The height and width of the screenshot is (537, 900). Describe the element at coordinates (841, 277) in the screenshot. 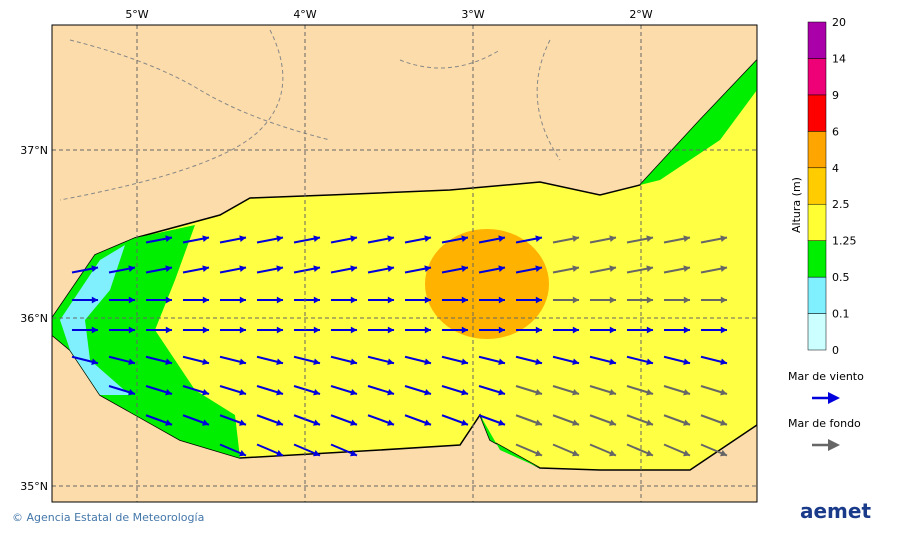

I see `colorbar-label: 0.5` at that location.